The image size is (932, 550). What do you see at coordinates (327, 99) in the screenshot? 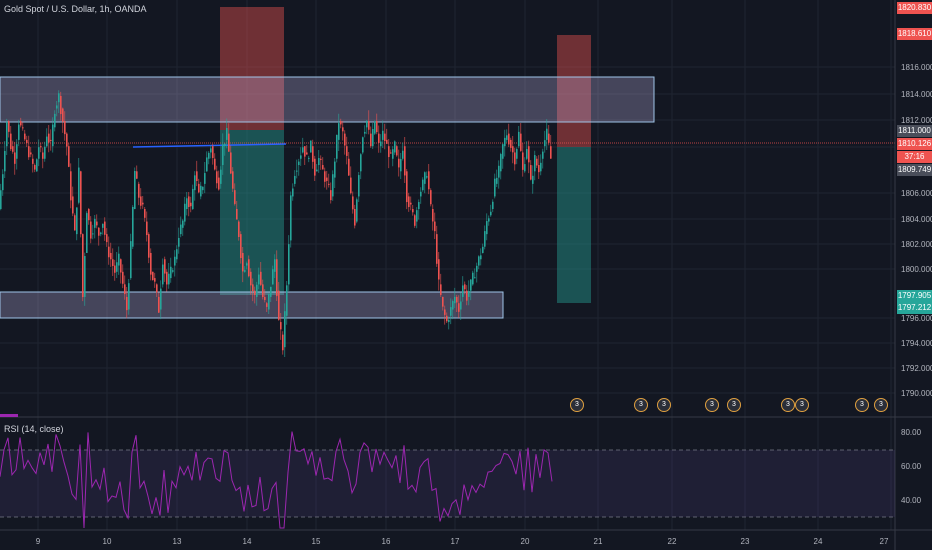
I see `supply-zone-rectangle` at bounding box center [327, 99].